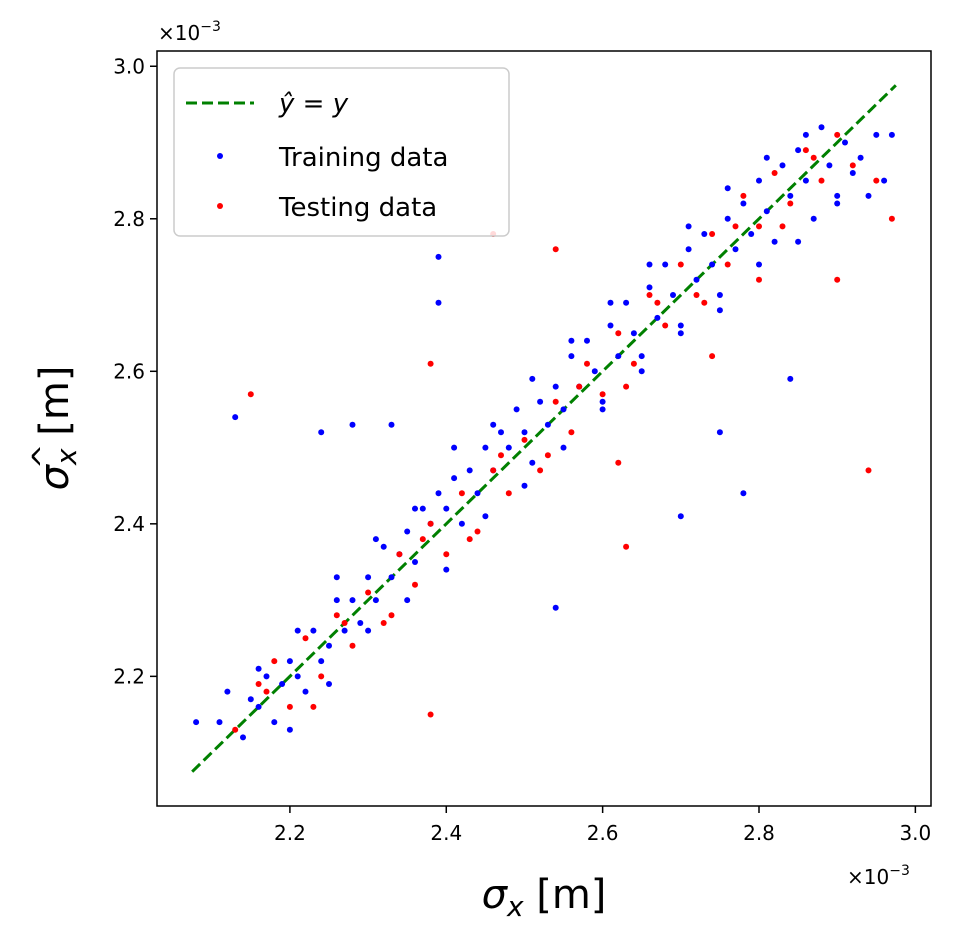 This screenshot has height=939, width=959. What do you see at coordinates (129, 219) in the screenshot?
I see `y-tick-label: 2.8` at bounding box center [129, 219].